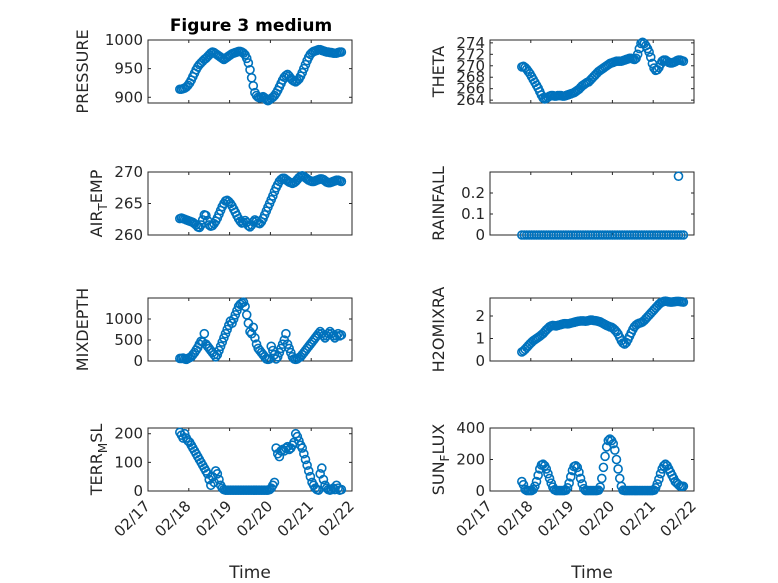 The height and width of the screenshot is (583, 778). I want to click on air_temp-point, so click(206, 215).